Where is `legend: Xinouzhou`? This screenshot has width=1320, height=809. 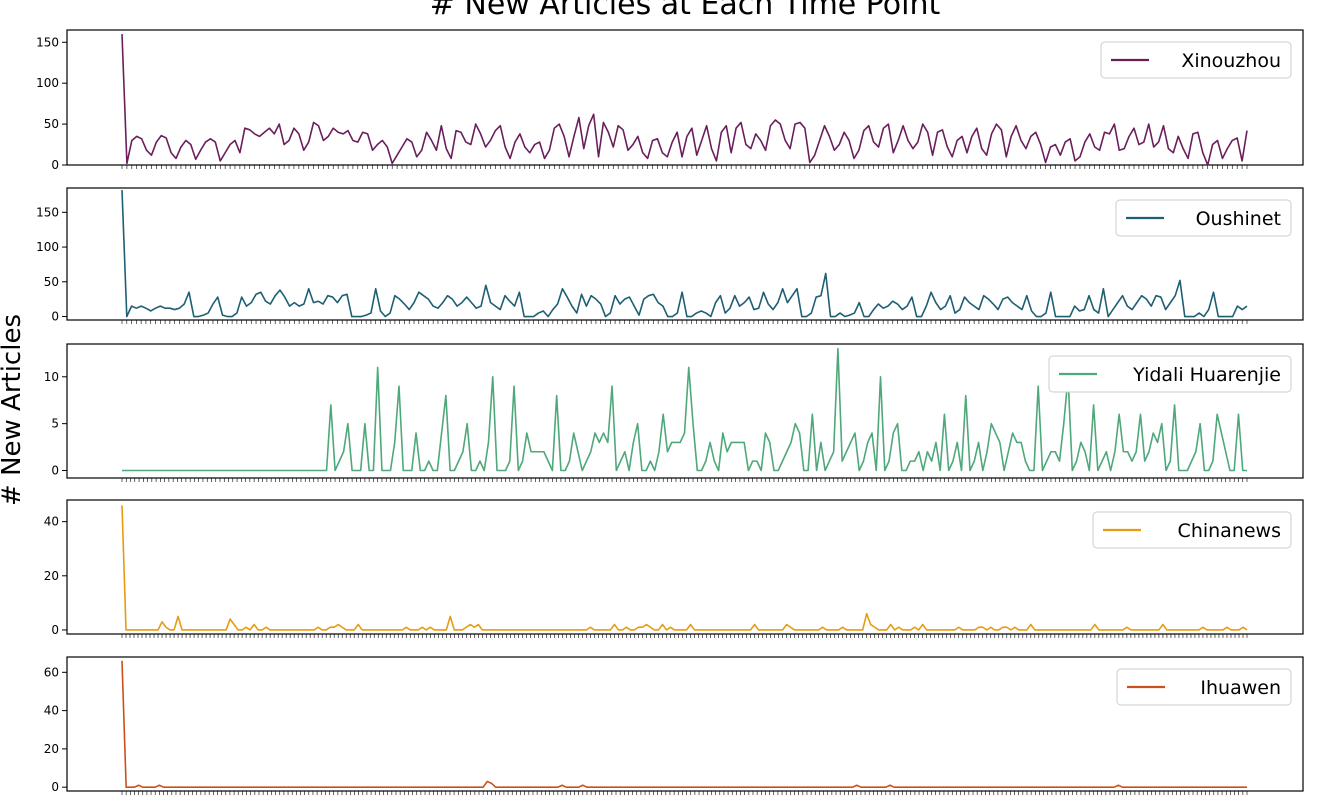
legend: Xinouzhou is located at coordinates (1196, 60).